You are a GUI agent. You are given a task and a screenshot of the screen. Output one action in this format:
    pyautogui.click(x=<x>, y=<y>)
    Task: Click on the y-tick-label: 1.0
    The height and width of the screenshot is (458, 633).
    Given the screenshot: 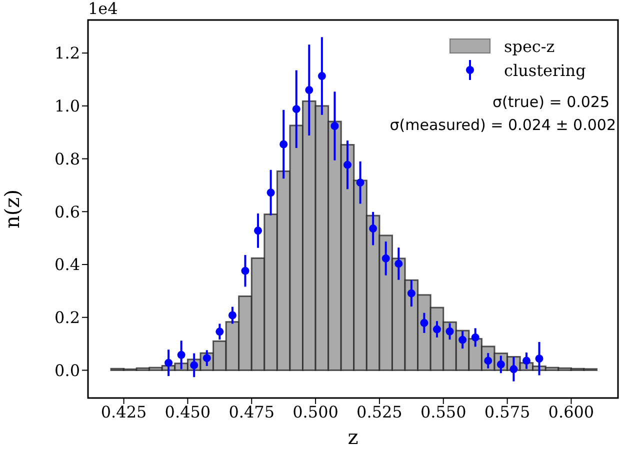 What is the action you would take?
    pyautogui.click(x=67, y=106)
    